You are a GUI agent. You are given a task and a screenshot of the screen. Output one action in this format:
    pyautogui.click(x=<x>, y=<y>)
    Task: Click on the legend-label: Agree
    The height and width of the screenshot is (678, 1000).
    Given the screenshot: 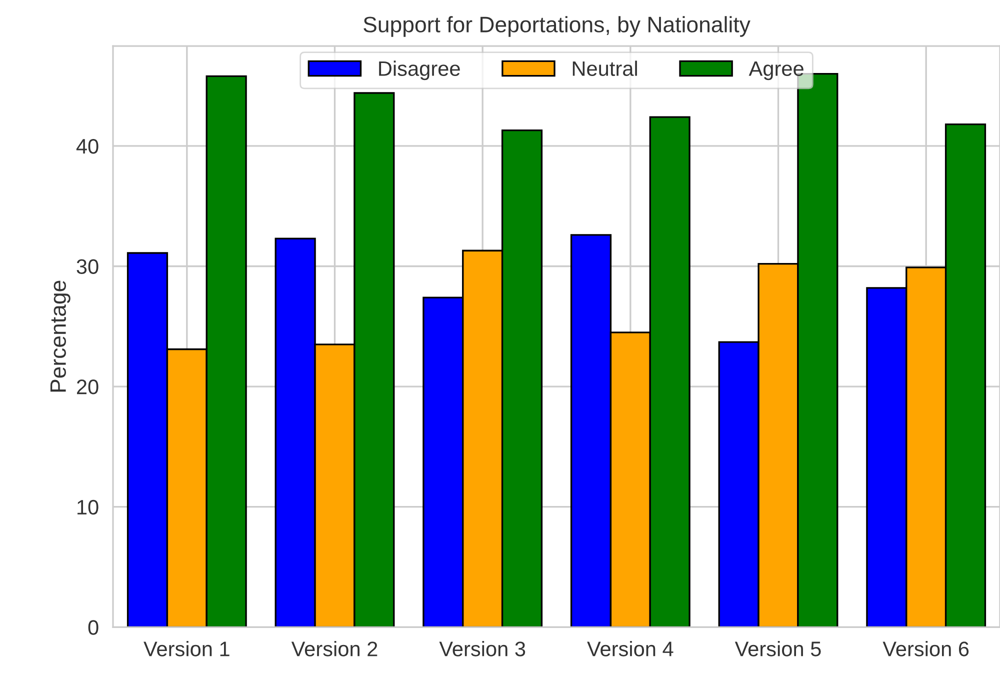 What is the action you would take?
    pyautogui.click(x=776, y=70)
    